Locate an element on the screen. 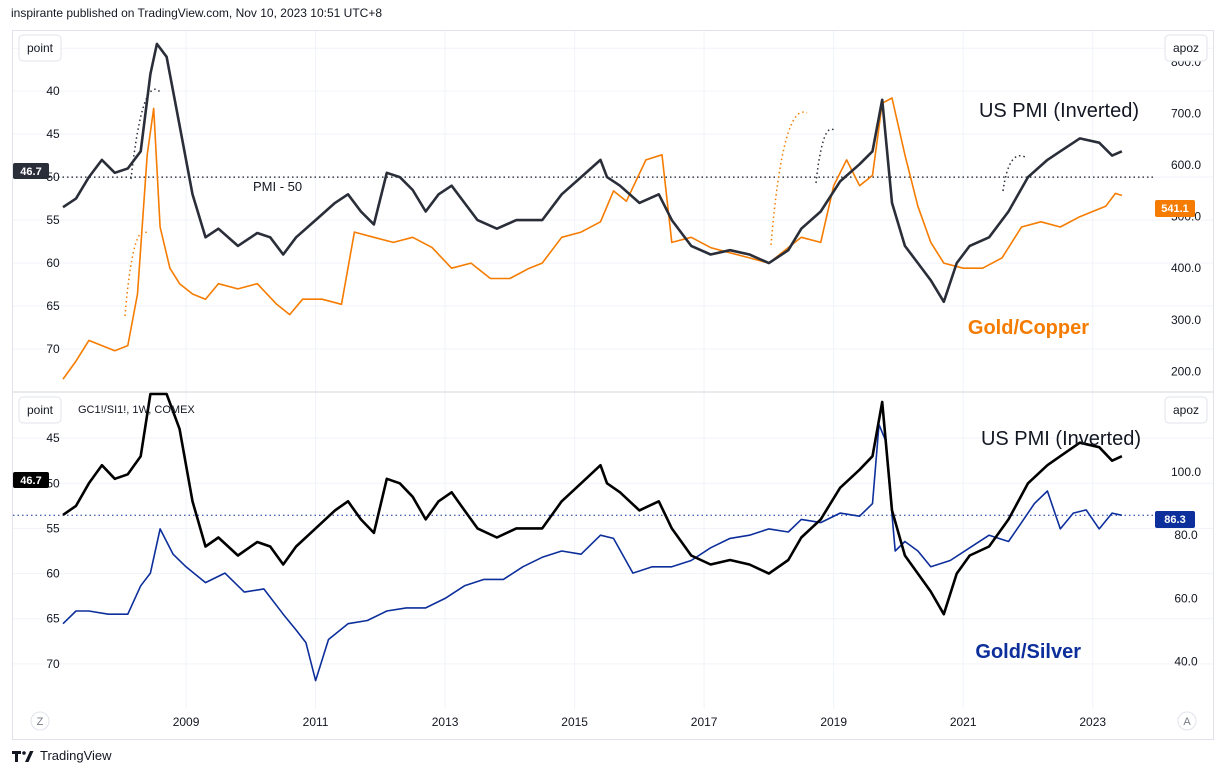 The height and width of the screenshot is (776, 1227). x-tick-label: 2009 is located at coordinates (186, 722).